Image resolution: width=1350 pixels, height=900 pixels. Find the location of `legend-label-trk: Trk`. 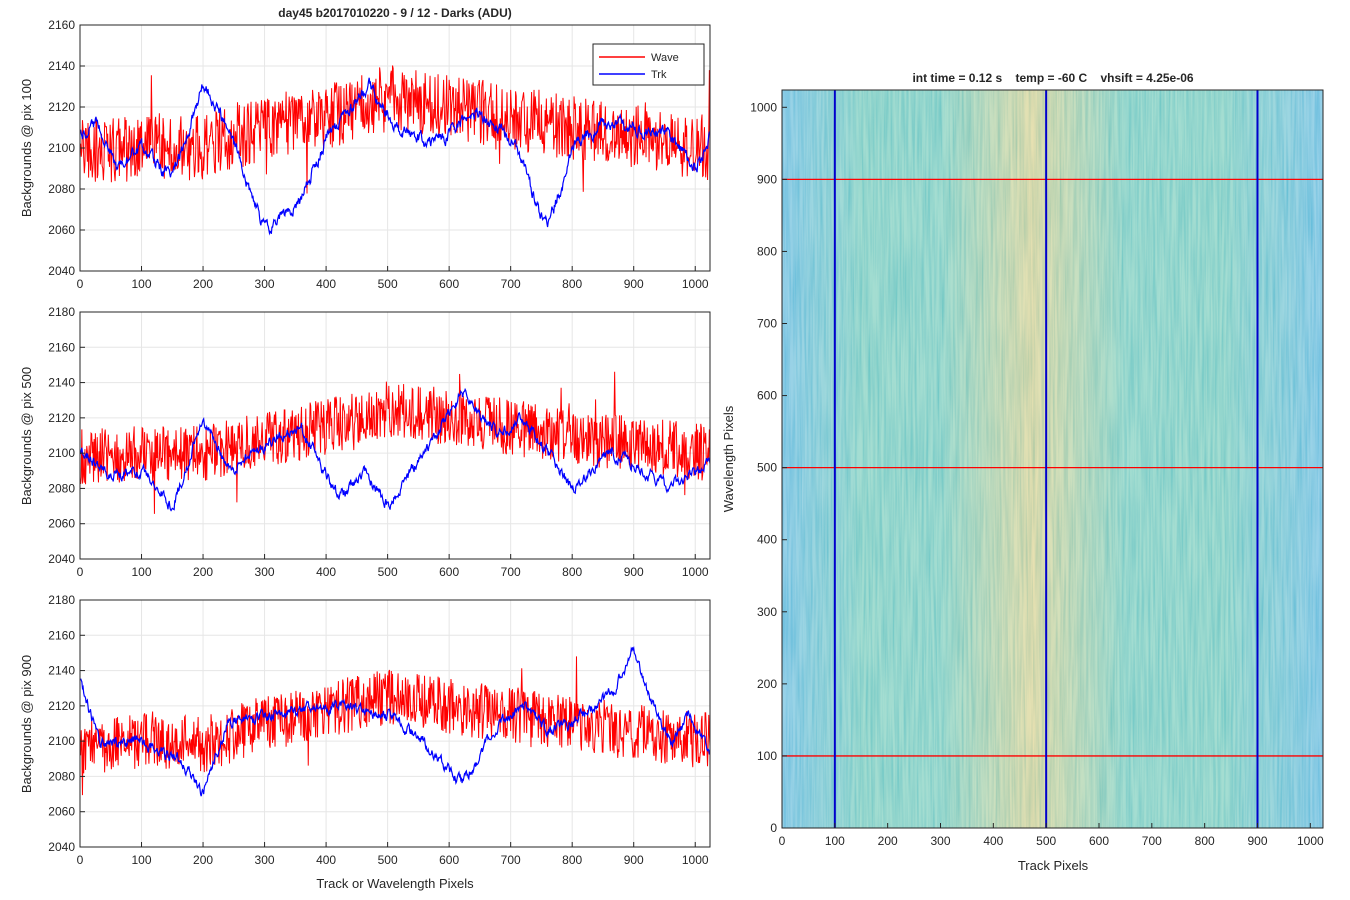

legend-label-trk: Trk is located at coordinates (659, 75).